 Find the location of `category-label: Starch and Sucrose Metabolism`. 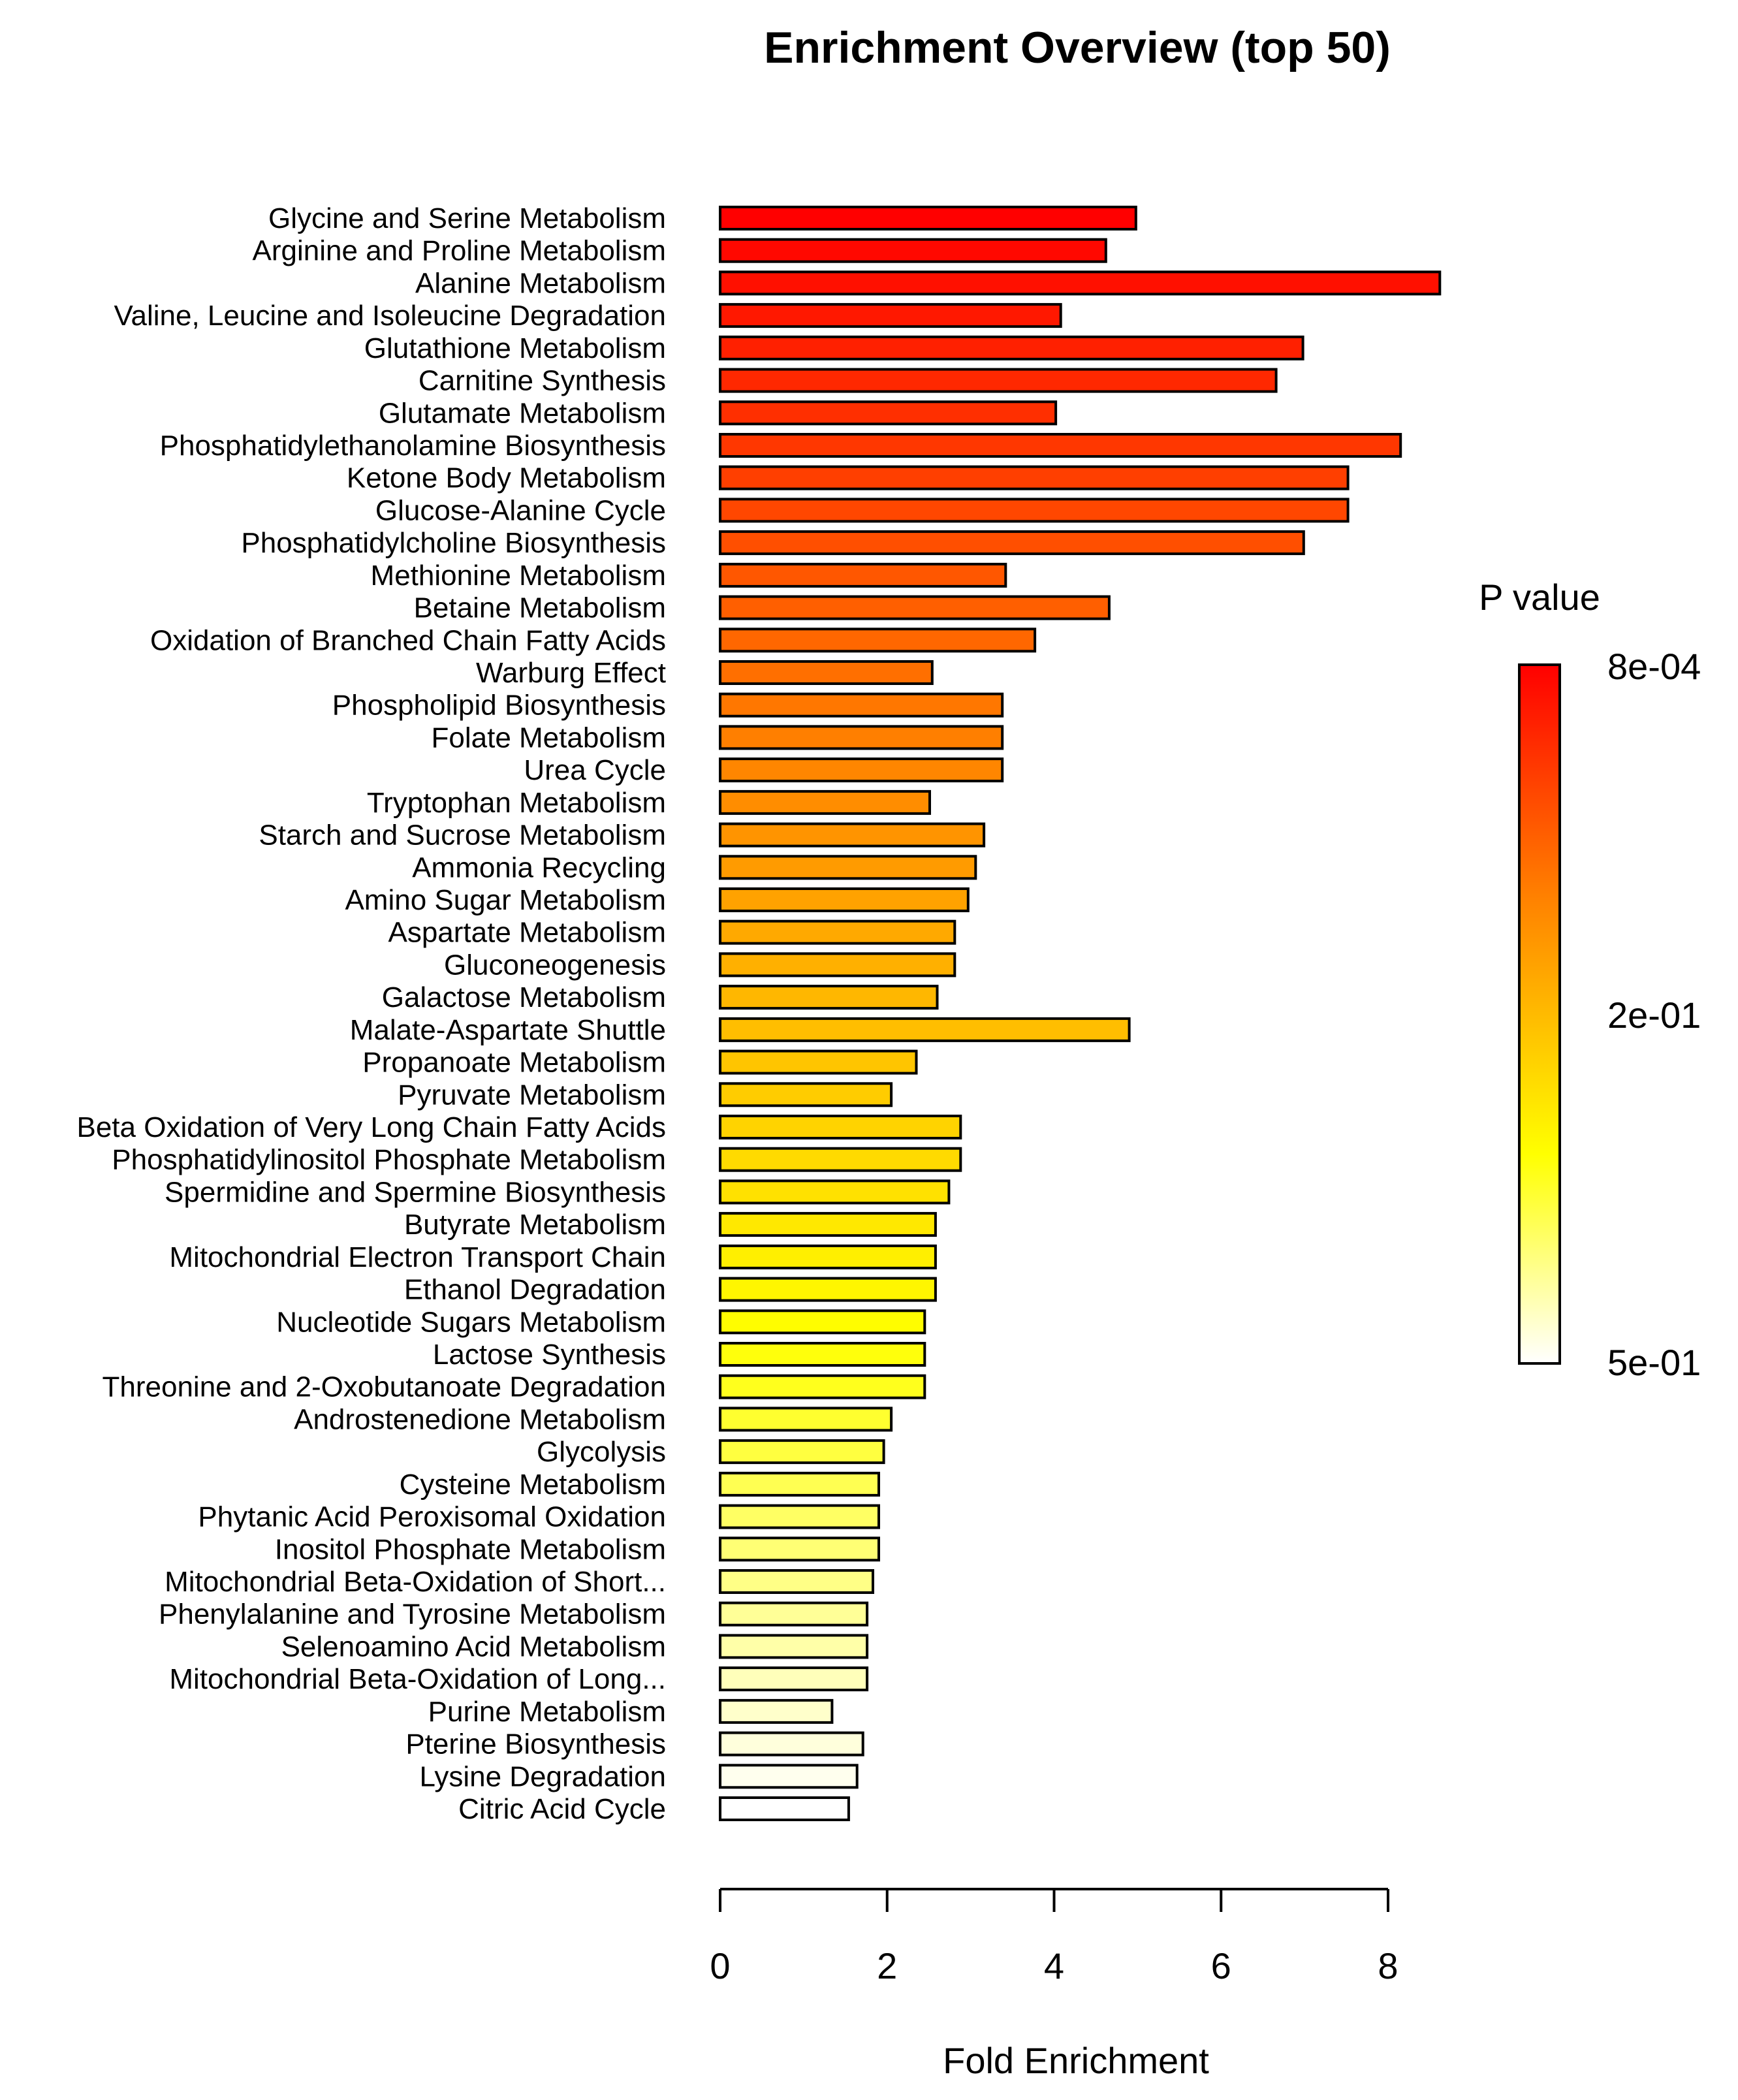

category-label: Starch and Sucrose Metabolism is located at coordinates (462, 835).